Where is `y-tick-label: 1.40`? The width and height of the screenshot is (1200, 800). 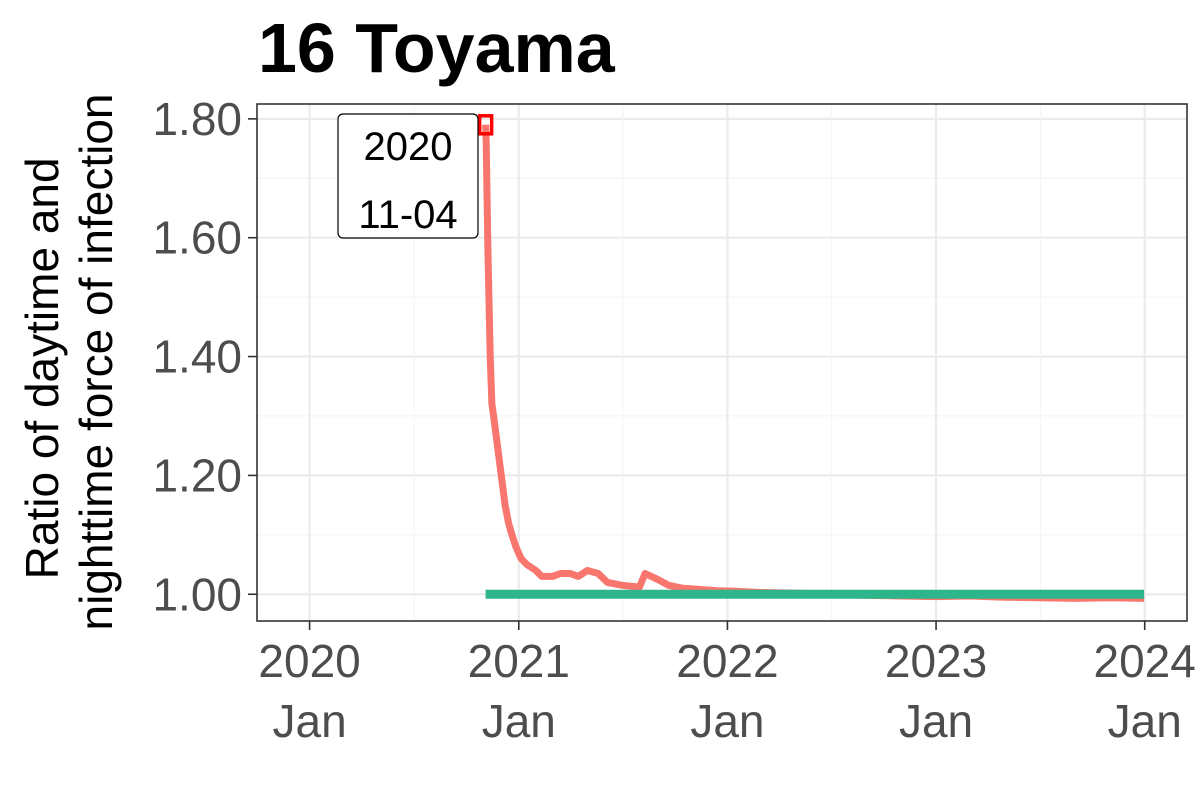 y-tick-label: 1.40 is located at coordinates (197, 357).